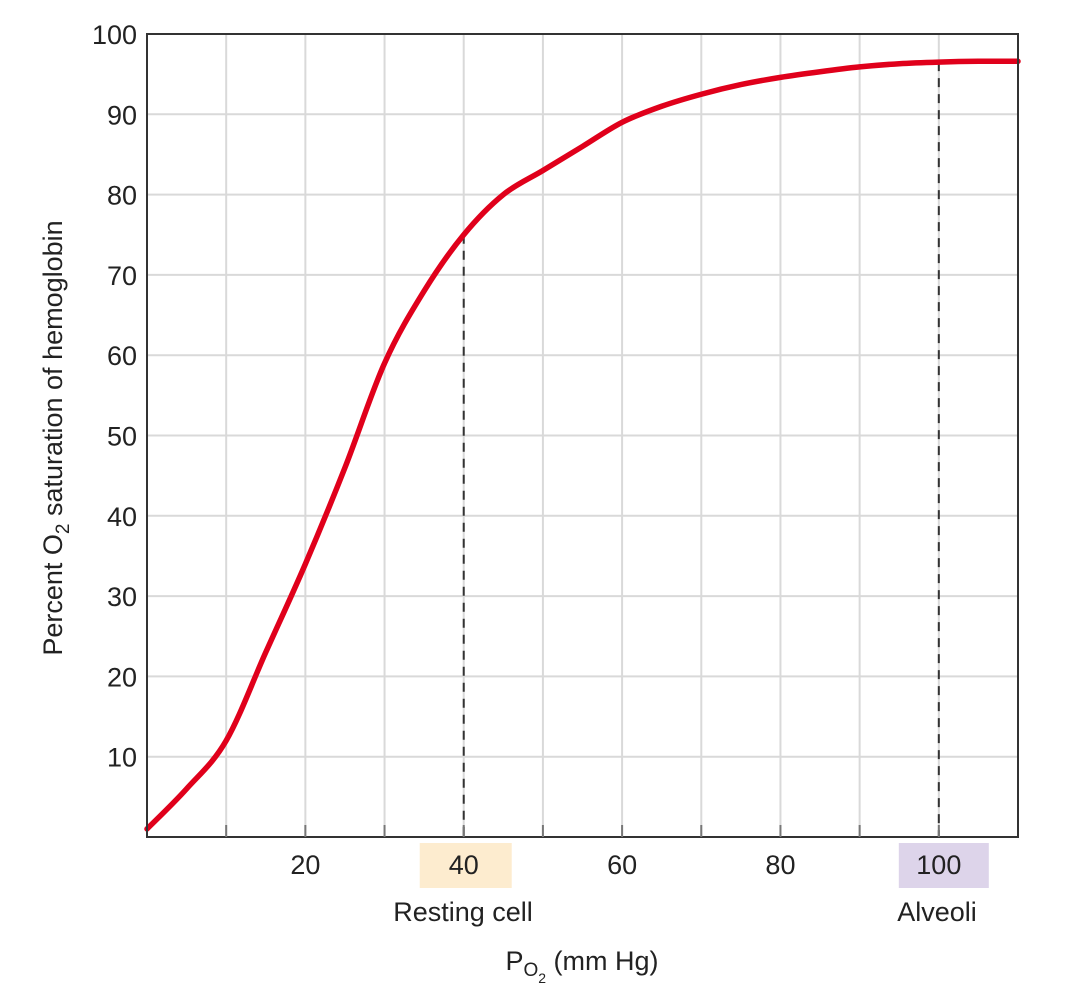 This screenshot has height=999, width=1080. I want to click on tick-highlights, so click(704, 865).